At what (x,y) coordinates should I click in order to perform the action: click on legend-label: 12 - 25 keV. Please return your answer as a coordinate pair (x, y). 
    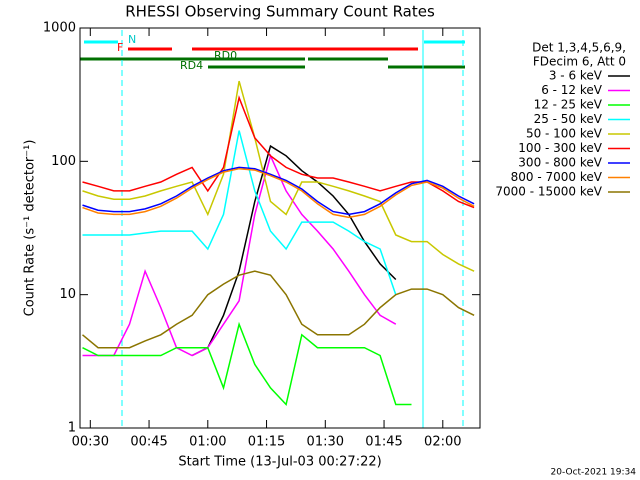
    Looking at the image, I should click on (568, 105).